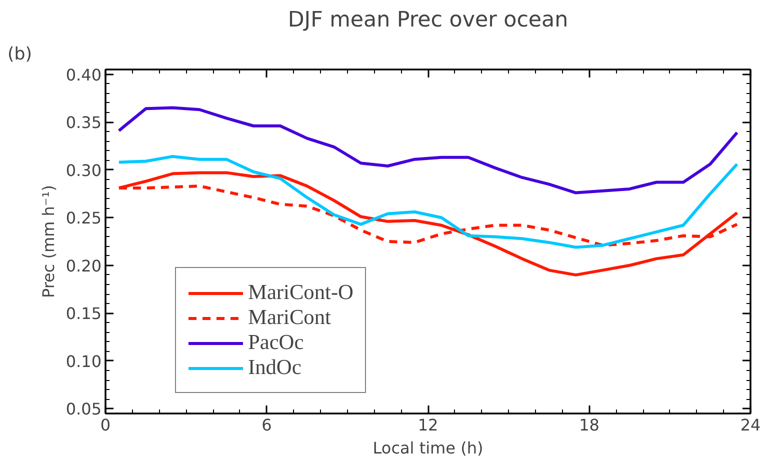  Describe the element at coordinates (750, 425) in the screenshot. I see `x-tick-label: 24` at that location.